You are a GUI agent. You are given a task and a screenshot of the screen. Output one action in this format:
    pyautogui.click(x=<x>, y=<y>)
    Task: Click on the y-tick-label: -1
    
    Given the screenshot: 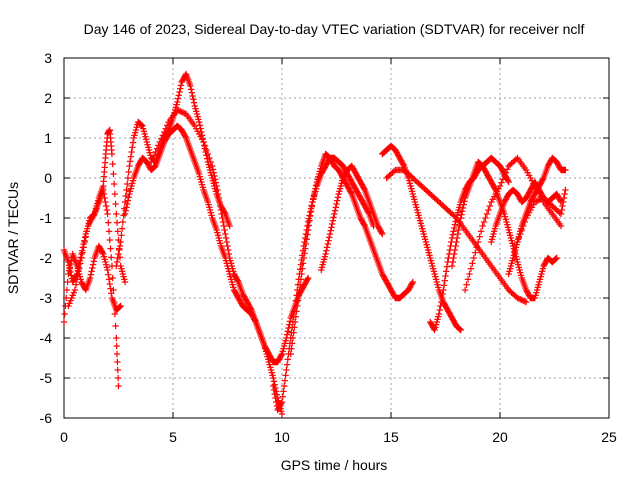 What is the action you would take?
    pyautogui.click(x=46, y=218)
    